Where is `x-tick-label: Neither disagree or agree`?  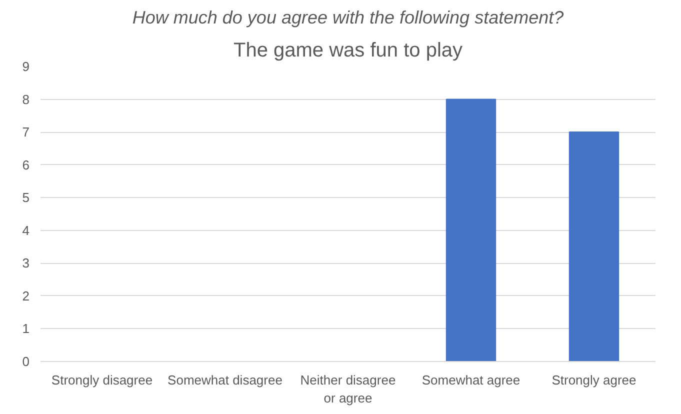 x-tick-label: Neither disagree or agree is located at coordinates (348, 389).